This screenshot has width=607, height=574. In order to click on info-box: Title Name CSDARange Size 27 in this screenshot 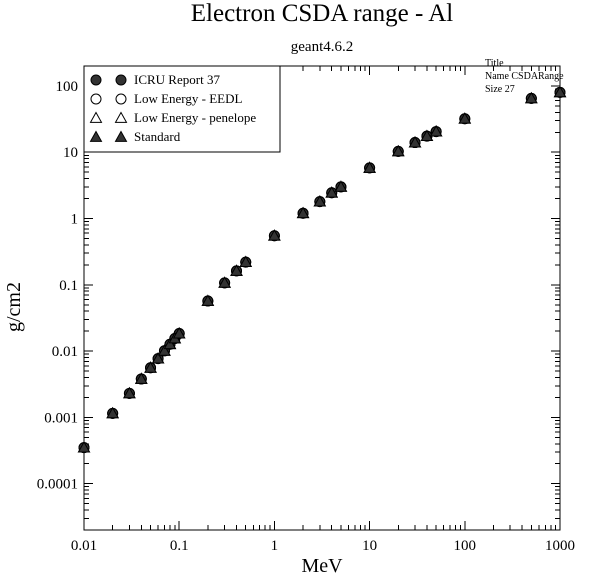, I will do `click(524, 76)`.